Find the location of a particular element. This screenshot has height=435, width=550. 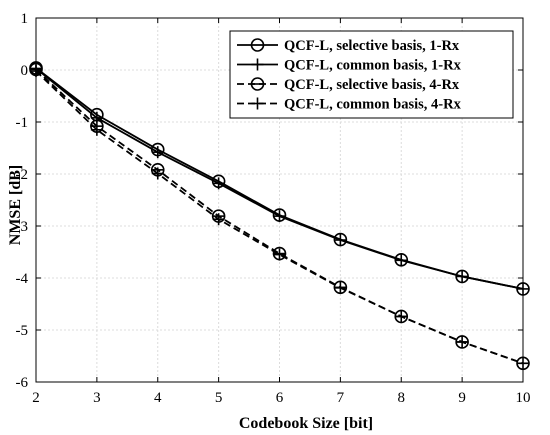

x-tick-label: 7 is located at coordinates (341, 398).